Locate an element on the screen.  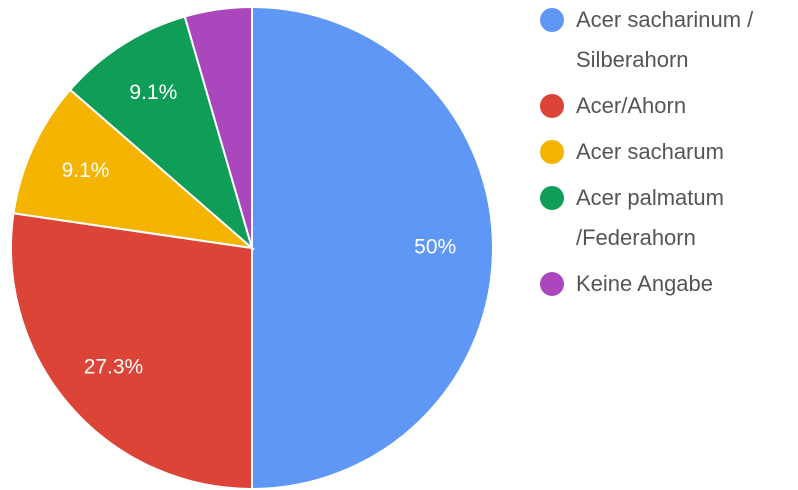
legend-label: Acer sacharinum / Silberahorn is located at coordinates (665, 39).